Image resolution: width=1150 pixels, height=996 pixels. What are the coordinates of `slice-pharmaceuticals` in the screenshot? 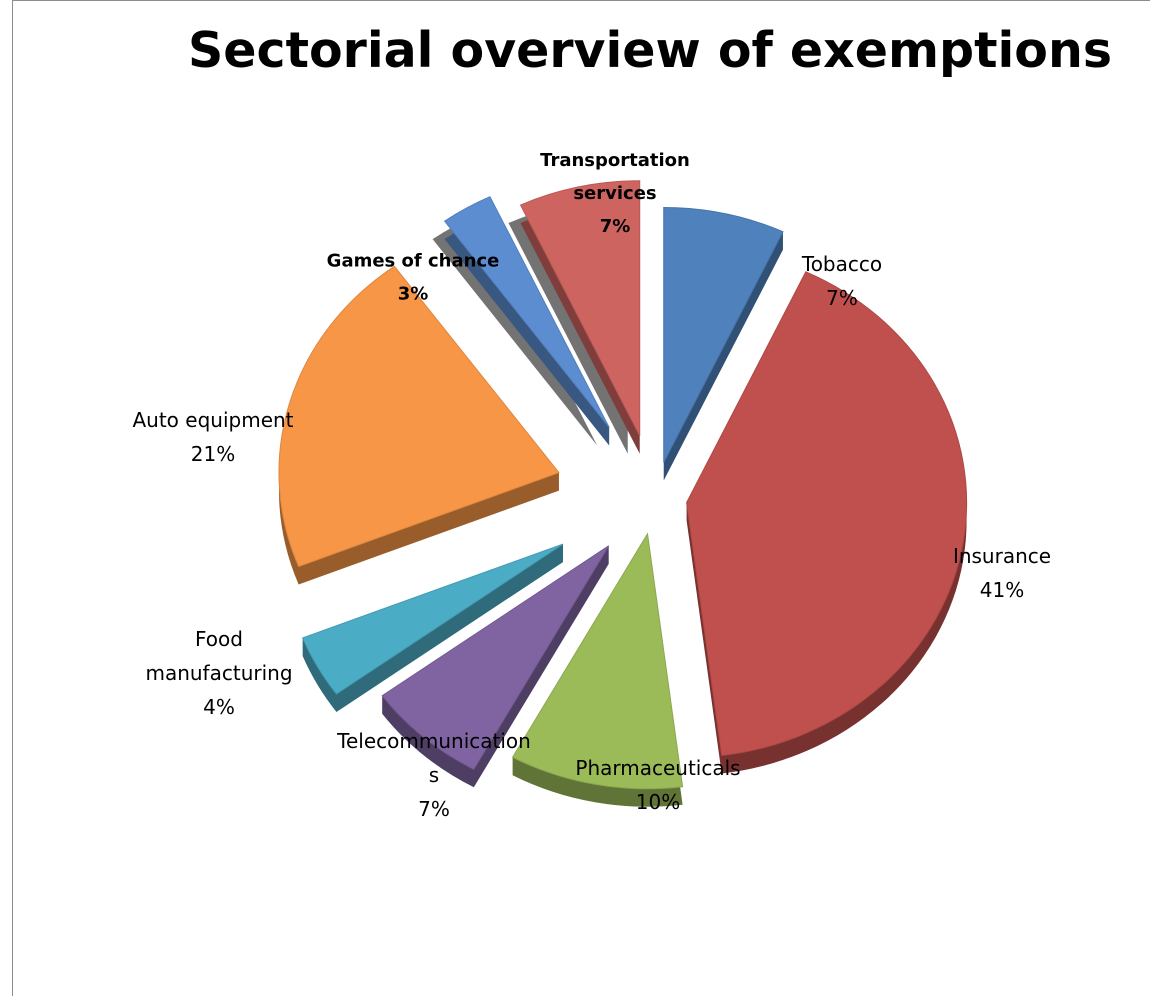 It's located at (597, 661).